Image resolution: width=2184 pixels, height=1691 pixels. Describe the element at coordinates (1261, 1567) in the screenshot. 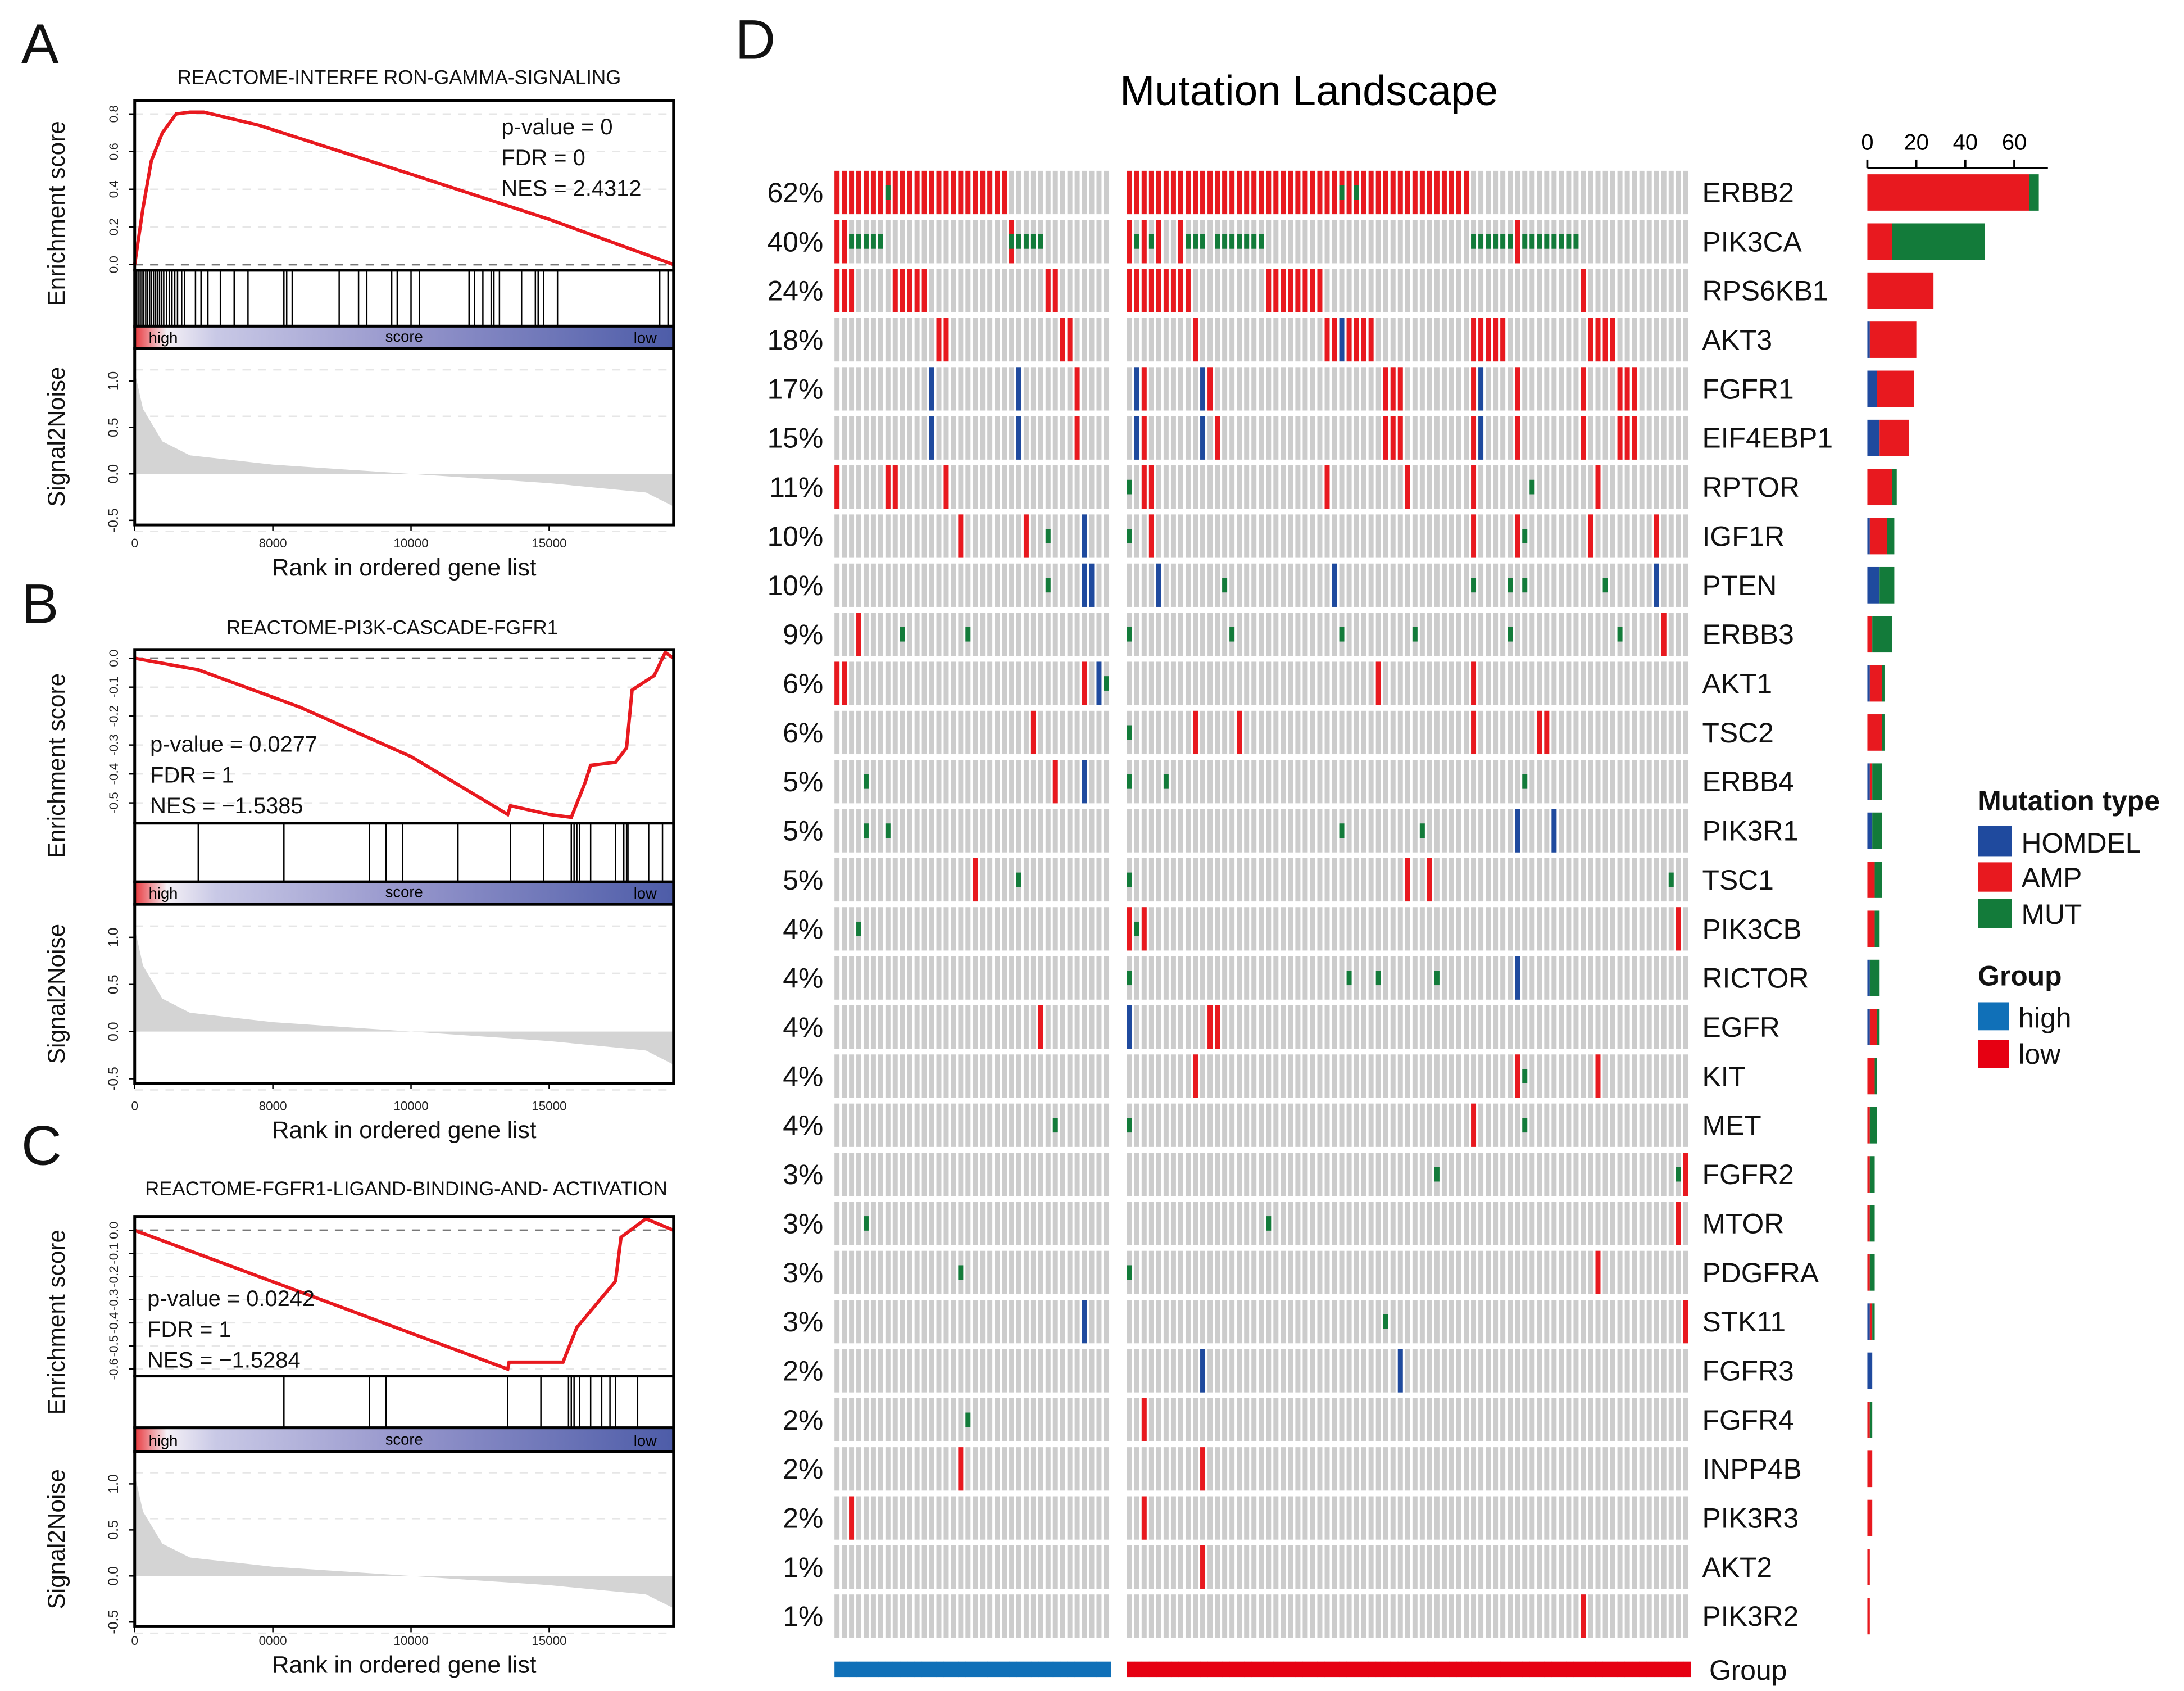

I see `gene-row-akt2` at that location.